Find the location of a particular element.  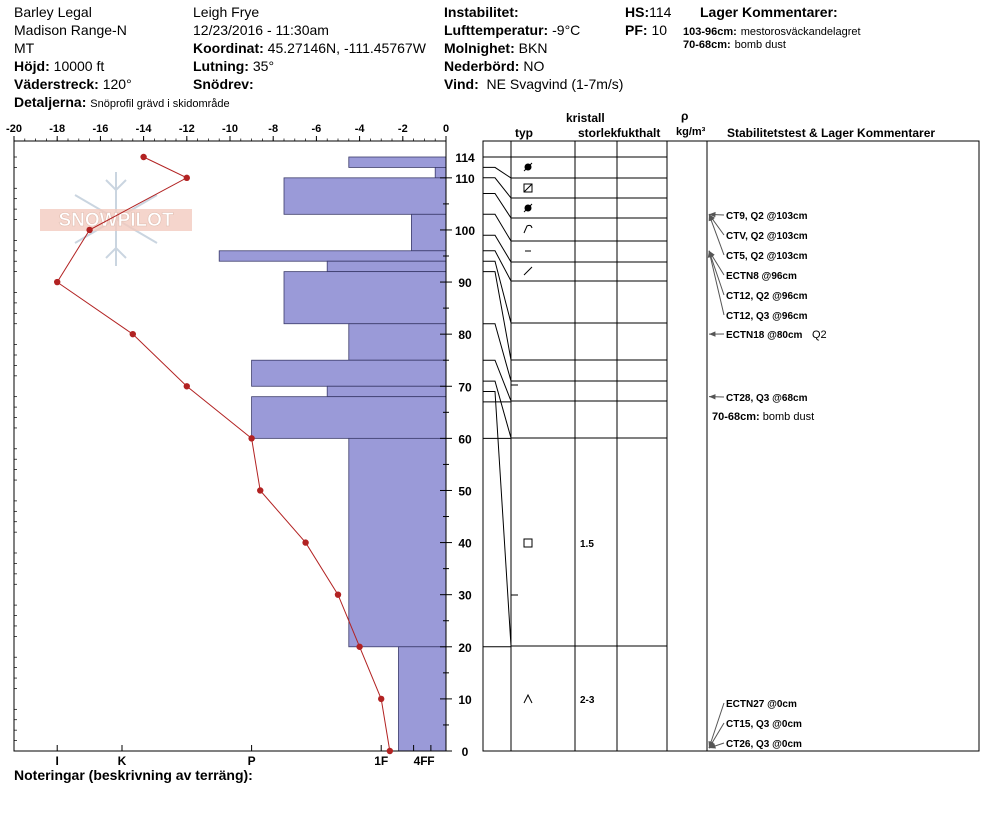

hs-value: 114 is located at coordinates (660, 12).